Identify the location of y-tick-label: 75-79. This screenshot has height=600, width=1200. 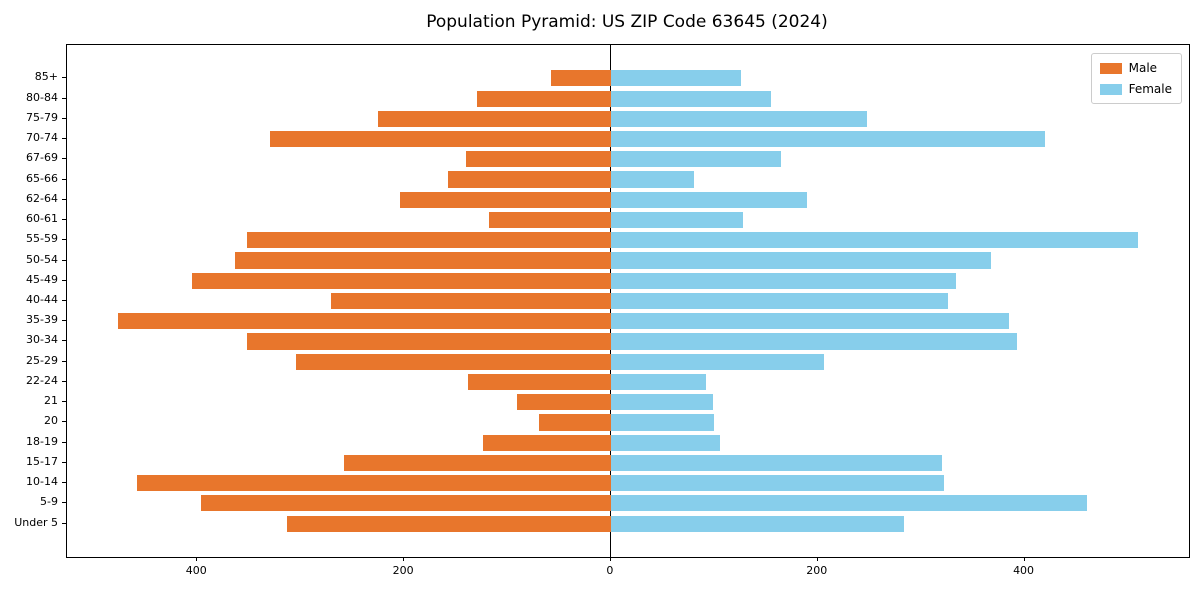
(42, 117).